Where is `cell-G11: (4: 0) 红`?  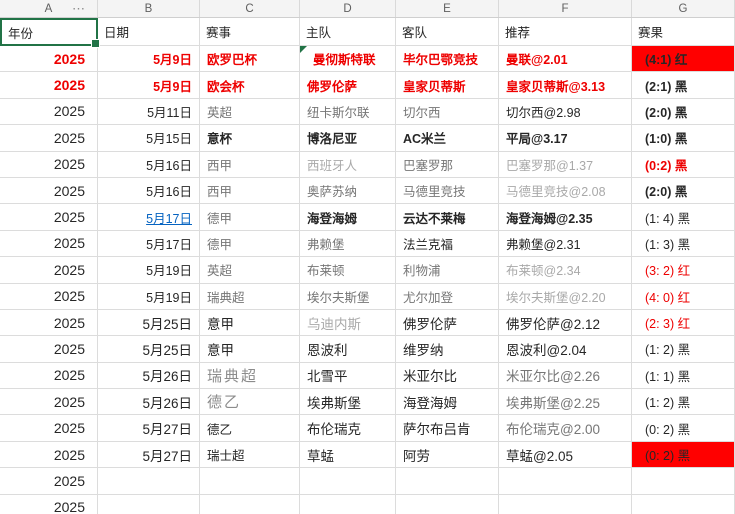 cell-G11: (4: 0) 红 is located at coordinates (683, 296).